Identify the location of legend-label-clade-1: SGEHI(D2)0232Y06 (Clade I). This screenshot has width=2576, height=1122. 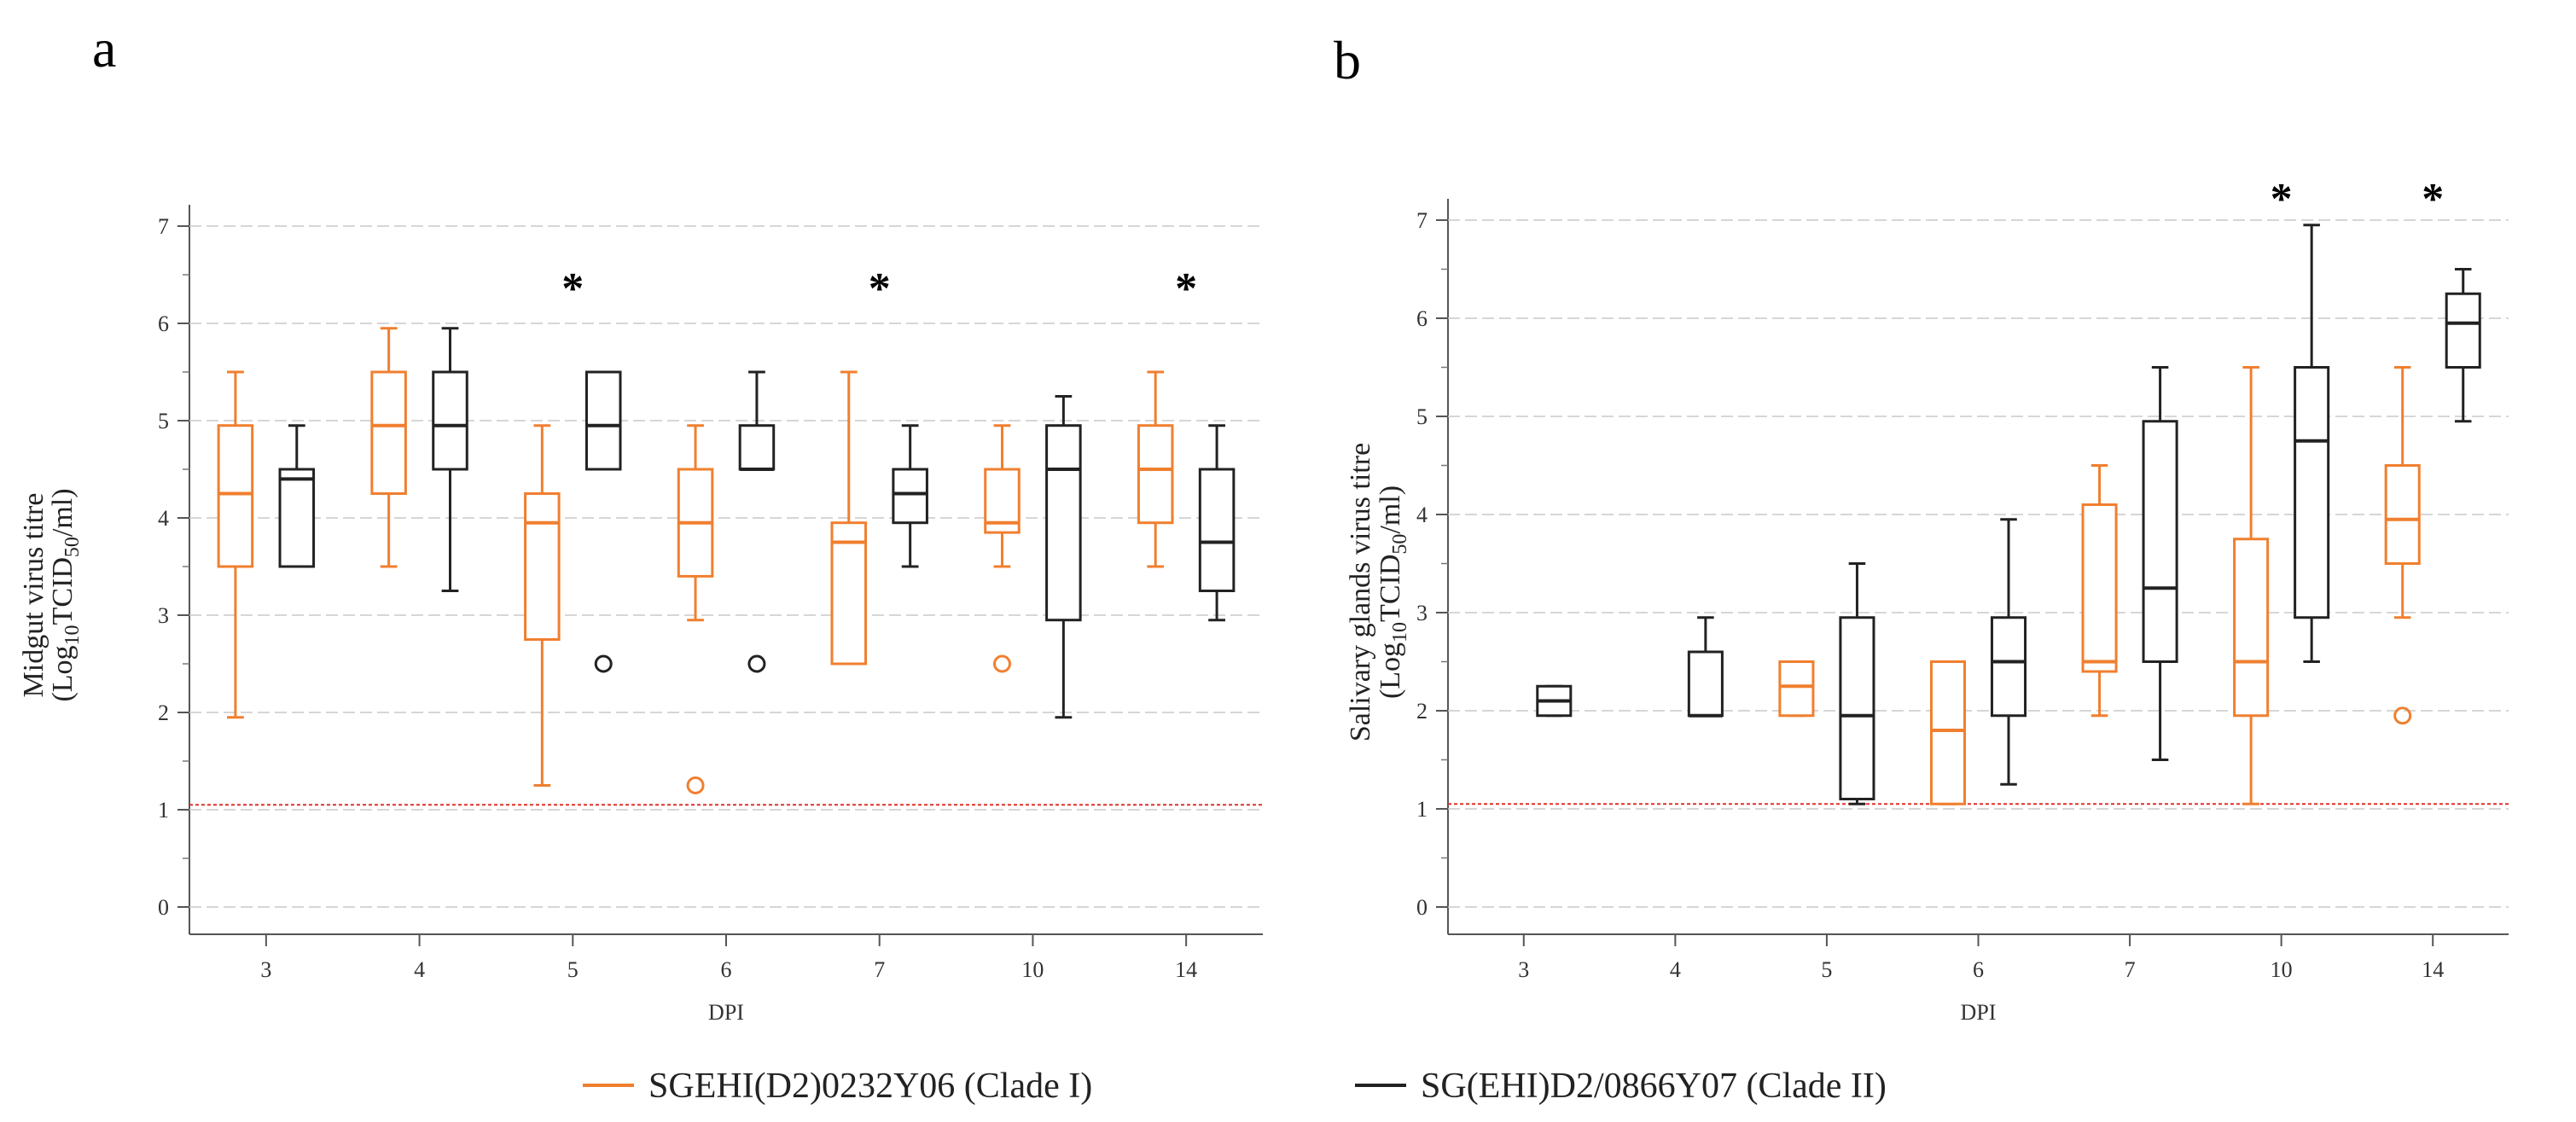
(870, 1087).